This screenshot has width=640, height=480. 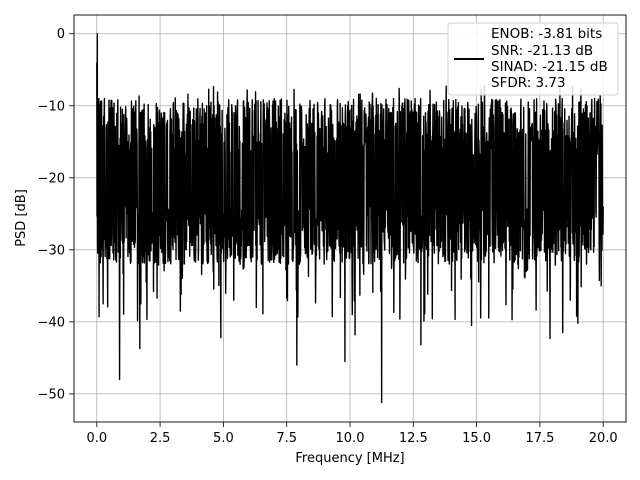 What do you see at coordinates (223, 438) in the screenshot?
I see `x-tick-label: 5.0` at bounding box center [223, 438].